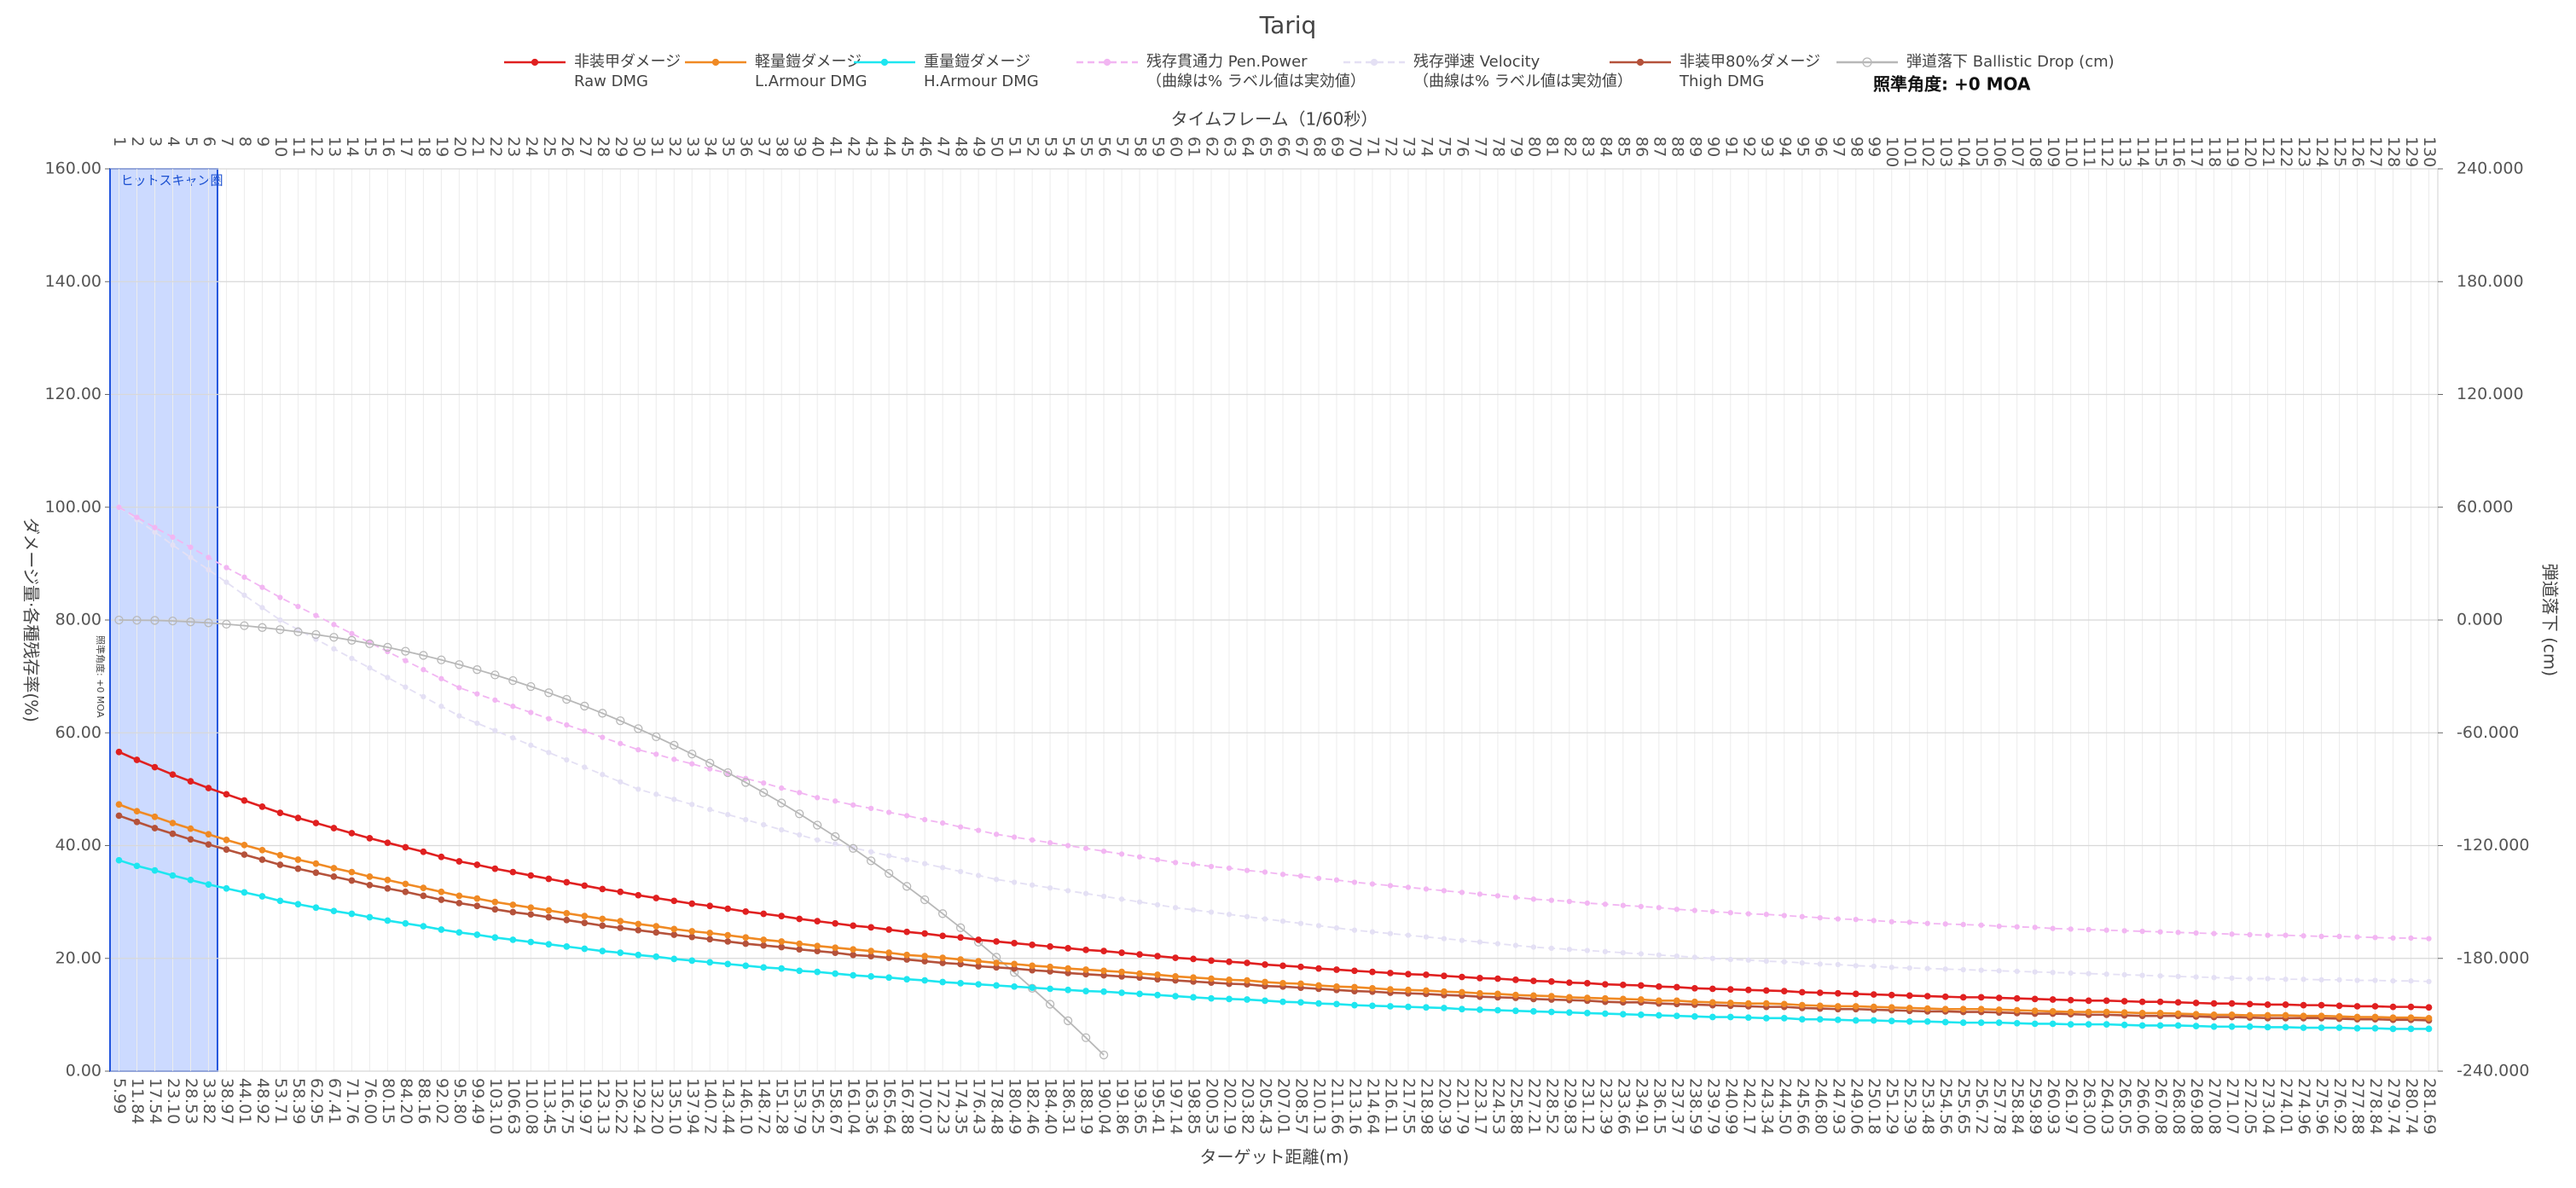 The height and width of the screenshot is (1188, 2576). What do you see at coordinates (808, 62) in the screenshot?
I see `legend-label: 軽量鎧ダメージ` at bounding box center [808, 62].